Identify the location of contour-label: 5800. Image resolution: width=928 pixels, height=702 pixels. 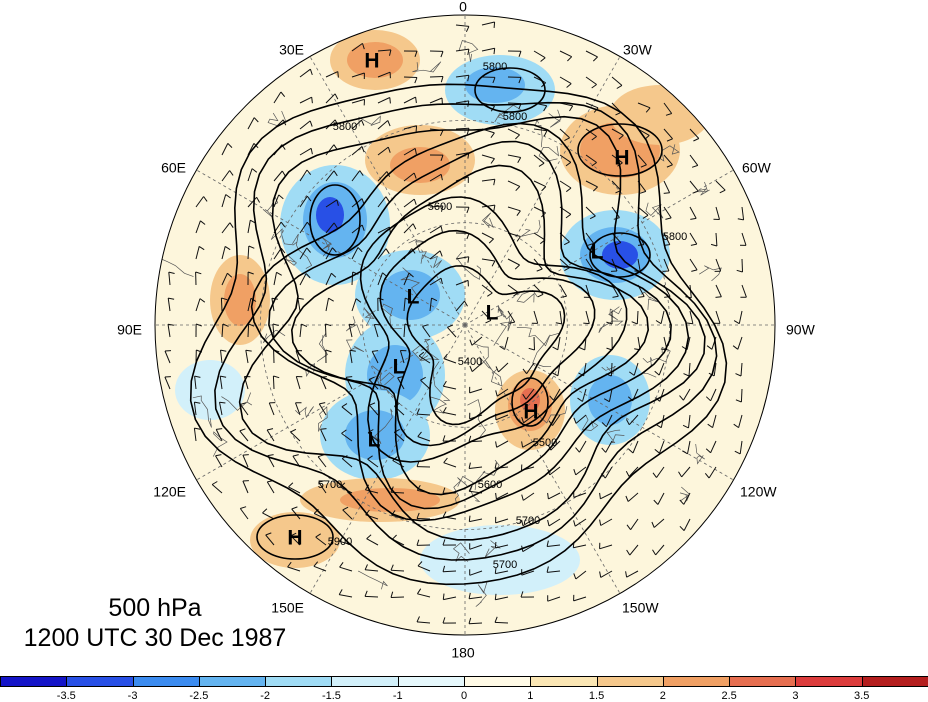
(345, 127).